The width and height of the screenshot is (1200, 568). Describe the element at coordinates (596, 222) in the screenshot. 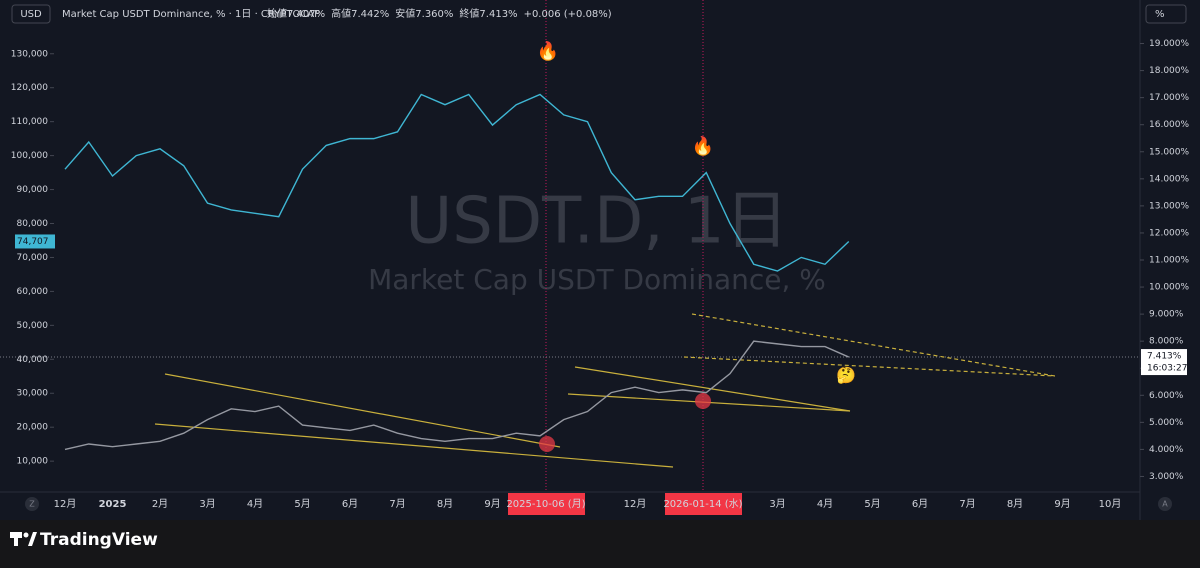

I see `watermark-symbol: USDT.D, 1日` at that location.